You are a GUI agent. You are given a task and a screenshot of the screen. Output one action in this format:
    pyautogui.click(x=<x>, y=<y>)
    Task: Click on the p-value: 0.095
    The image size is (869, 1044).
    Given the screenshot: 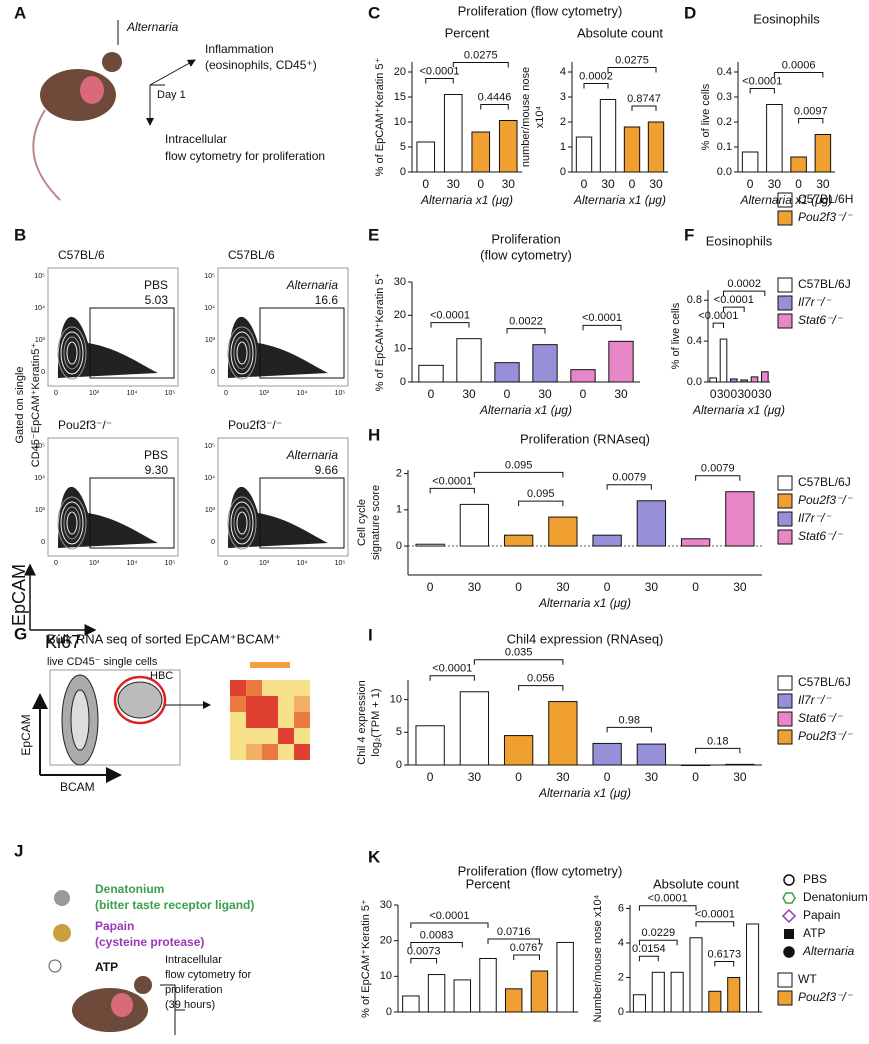 What is the action you would take?
    pyautogui.click(x=519, y=465)
    